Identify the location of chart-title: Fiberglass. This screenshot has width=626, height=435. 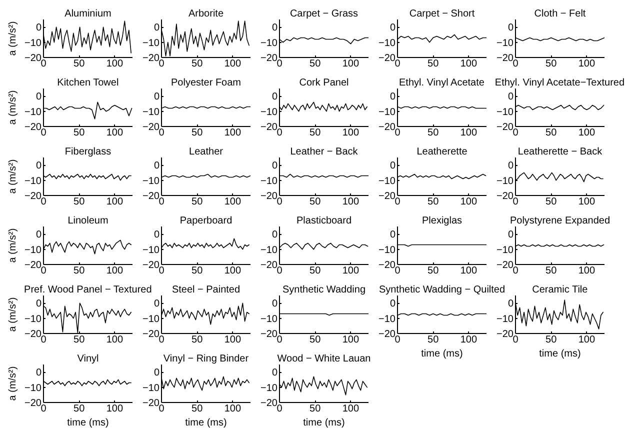
(88, 152).